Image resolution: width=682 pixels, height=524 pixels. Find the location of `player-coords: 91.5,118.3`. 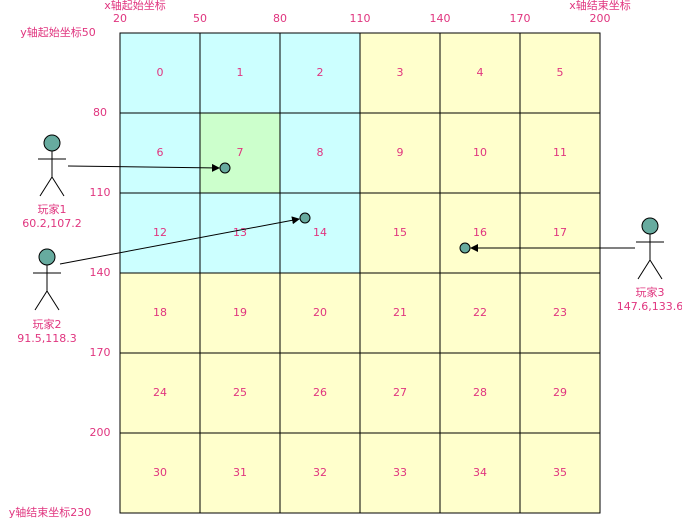

player-coords: 91.5,118.3 is located at coordinates (46, 338).